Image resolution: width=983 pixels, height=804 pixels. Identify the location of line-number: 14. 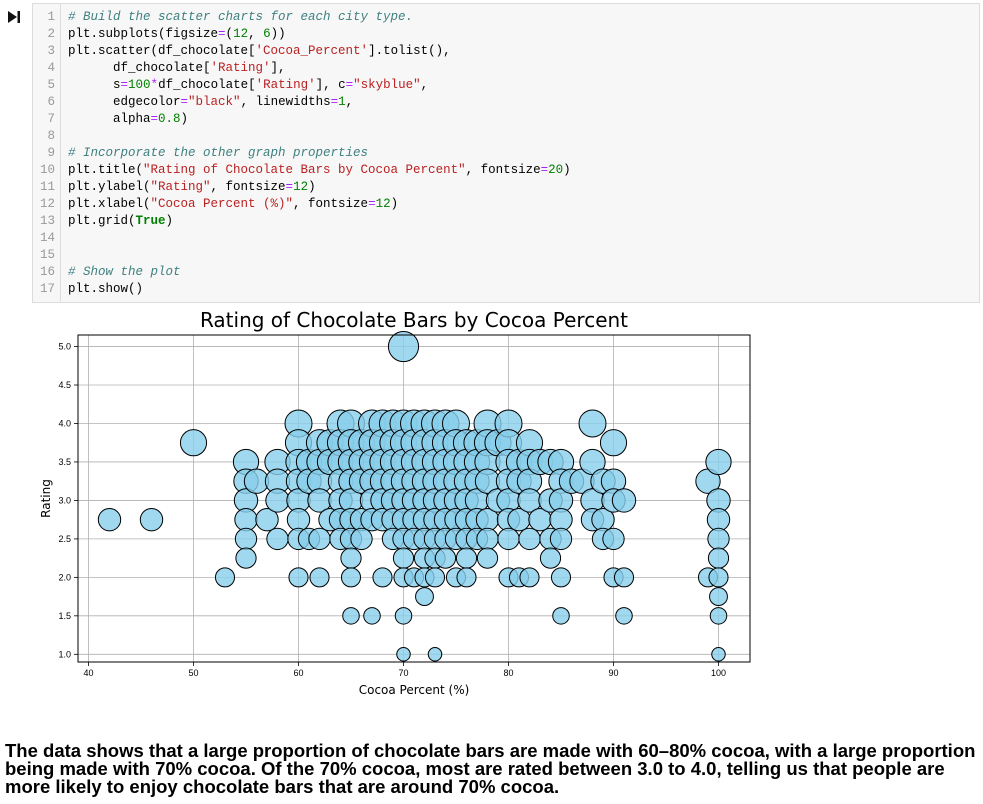
(47, 238).